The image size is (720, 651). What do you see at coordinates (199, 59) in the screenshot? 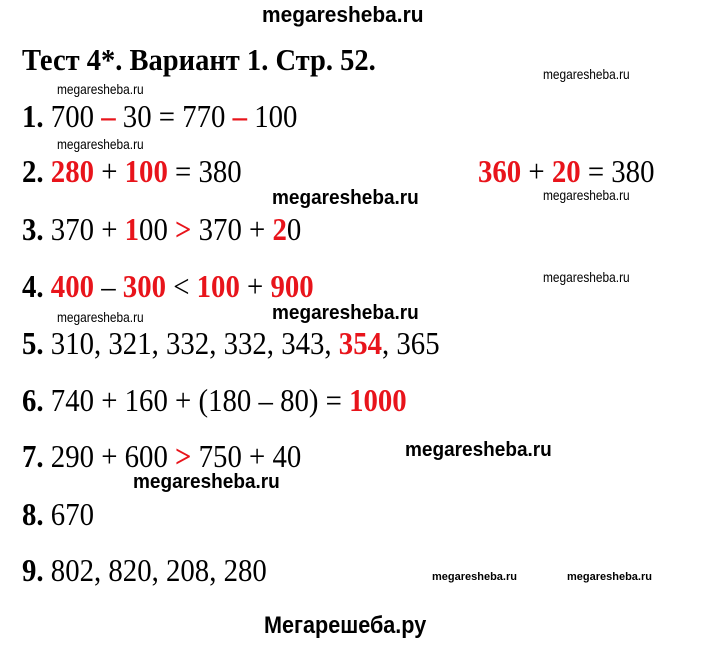
I see `page-title: Тест 4*. Вариант 1. Стр. 52.` at bounding box center [199, 59].